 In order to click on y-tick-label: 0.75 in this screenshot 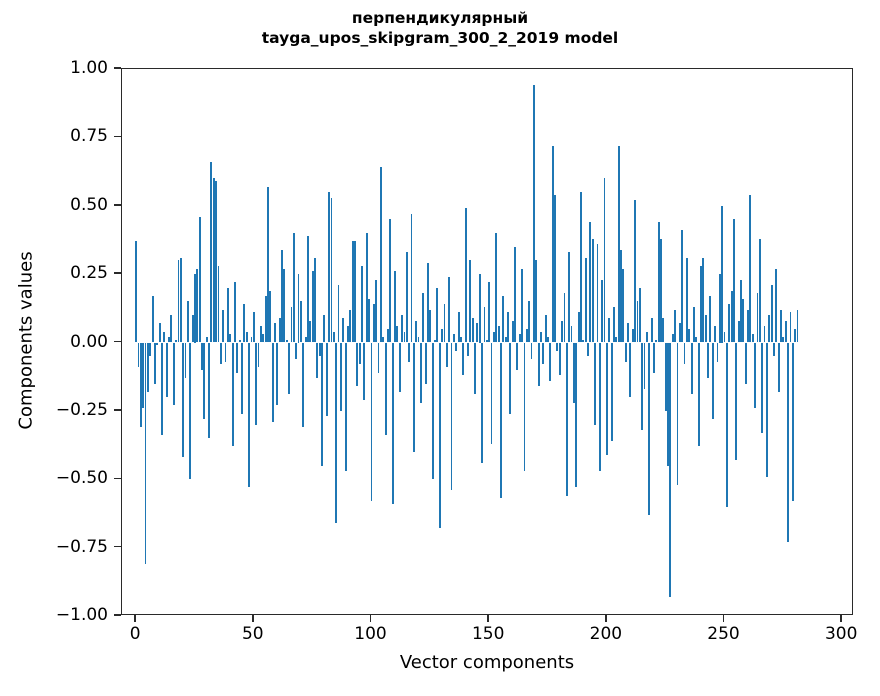, I will do `click(89, 136)`.